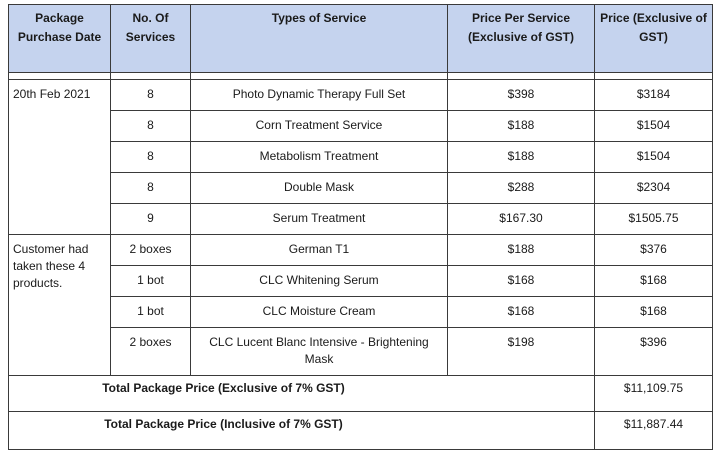 Image resolution: width=720 pixels, height=452 pixels. Describe the element at coordinates (319, 312) in the screenshot. I see `service-name-cell: CLC Moisture Cream` at that location.